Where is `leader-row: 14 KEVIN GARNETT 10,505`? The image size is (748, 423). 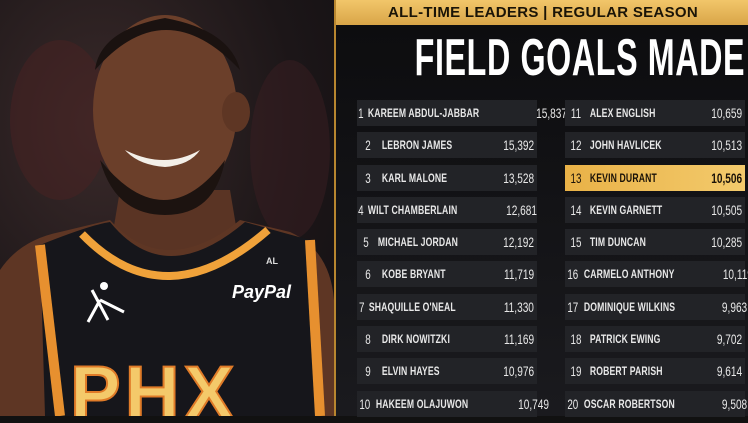
leader-row: 14 KEVIN GARNETT 10,505 is located at coordinates (655, 209).